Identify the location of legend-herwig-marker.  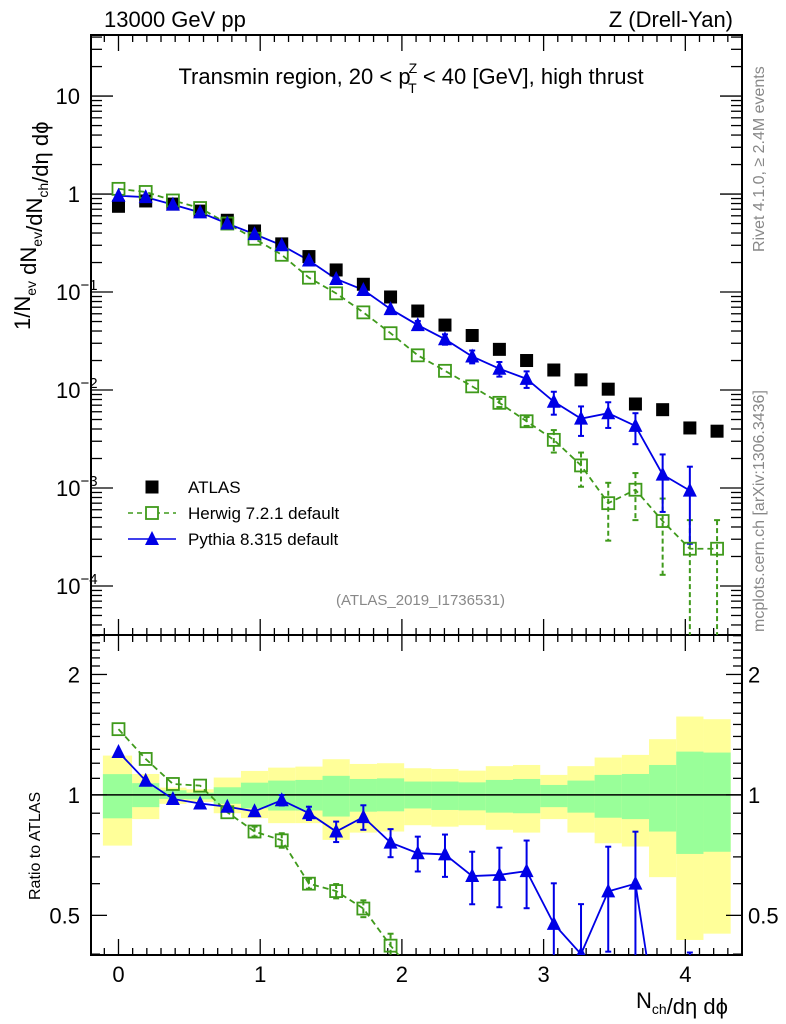
(152, 513).